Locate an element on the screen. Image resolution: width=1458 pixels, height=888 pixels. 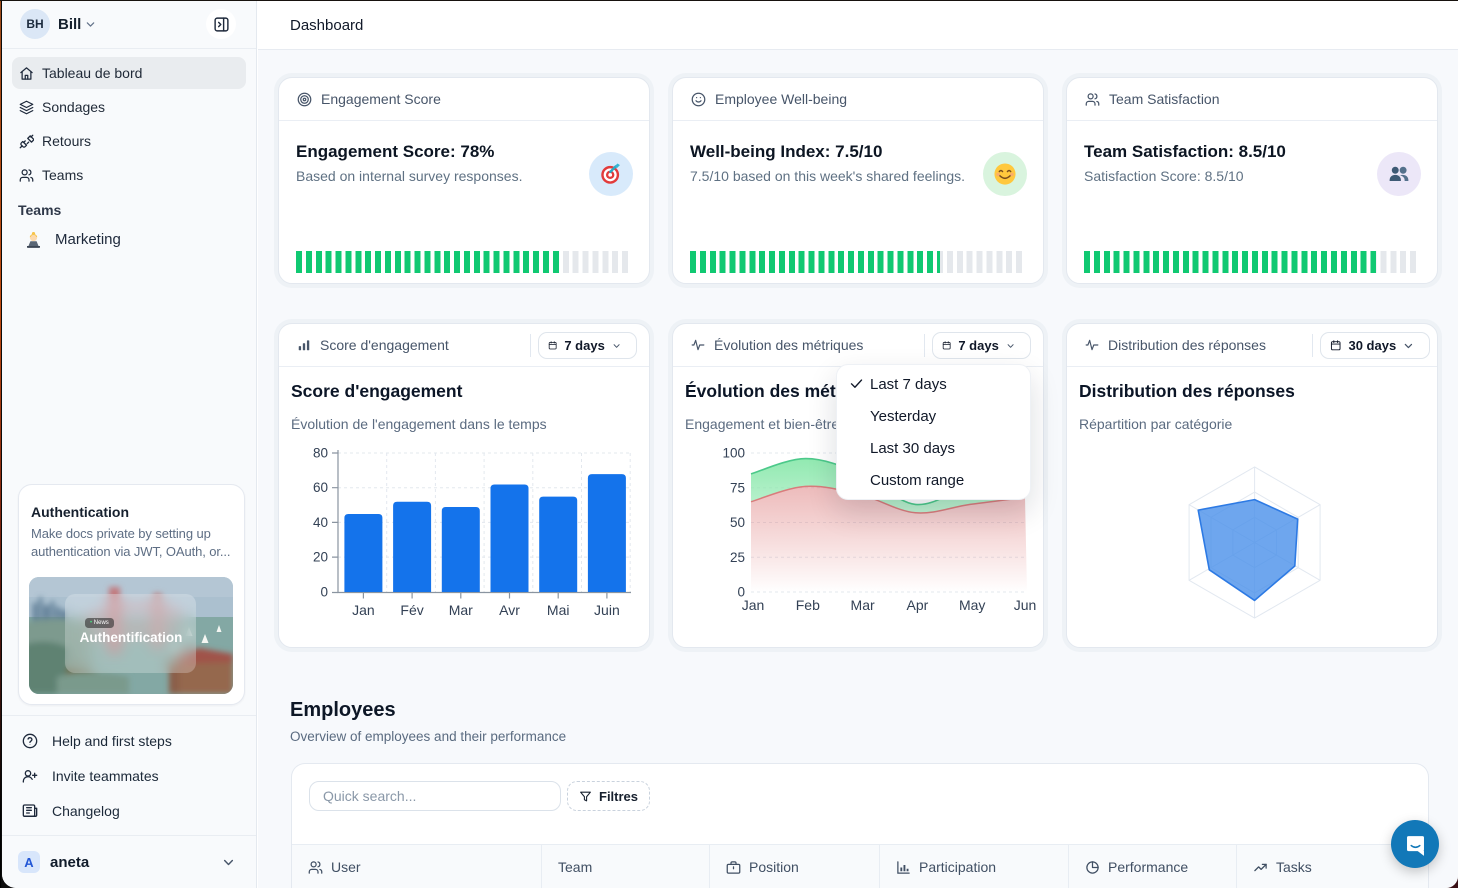
svg-text: 25 is located at coordinates (737, 557).